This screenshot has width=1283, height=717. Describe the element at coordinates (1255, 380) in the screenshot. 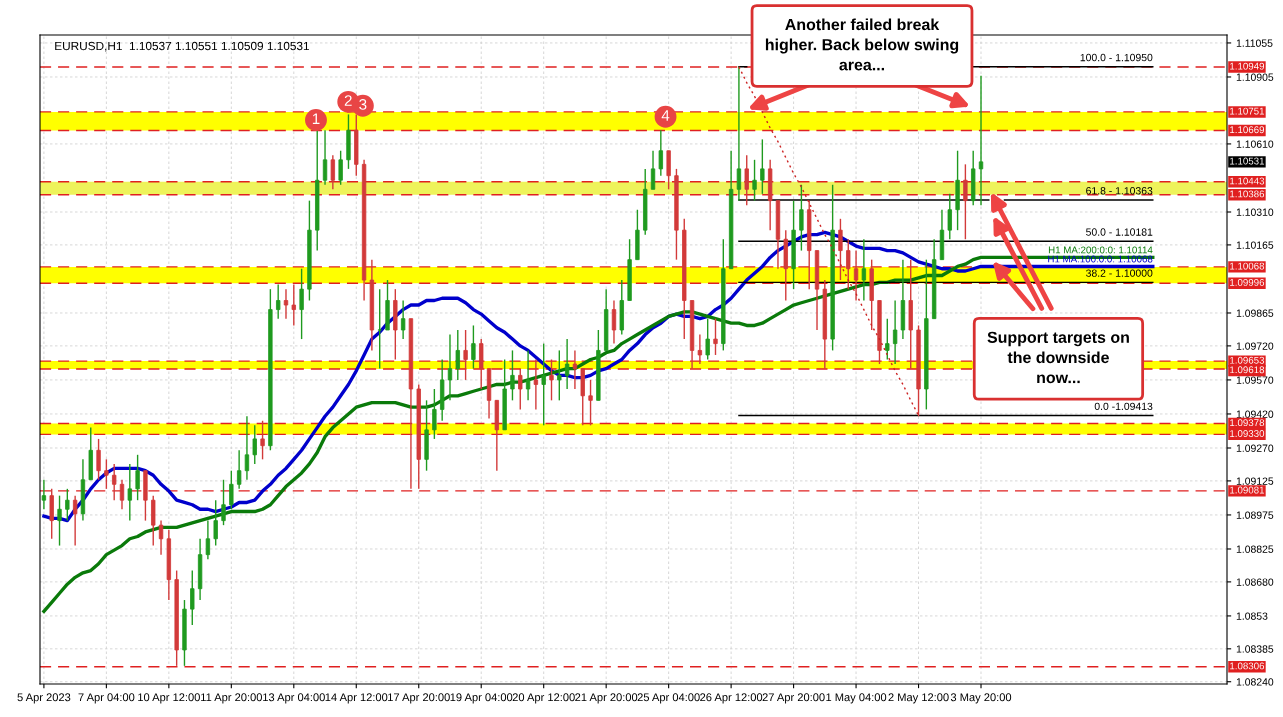

I see `y-tick-label: 1.09570` at that location.